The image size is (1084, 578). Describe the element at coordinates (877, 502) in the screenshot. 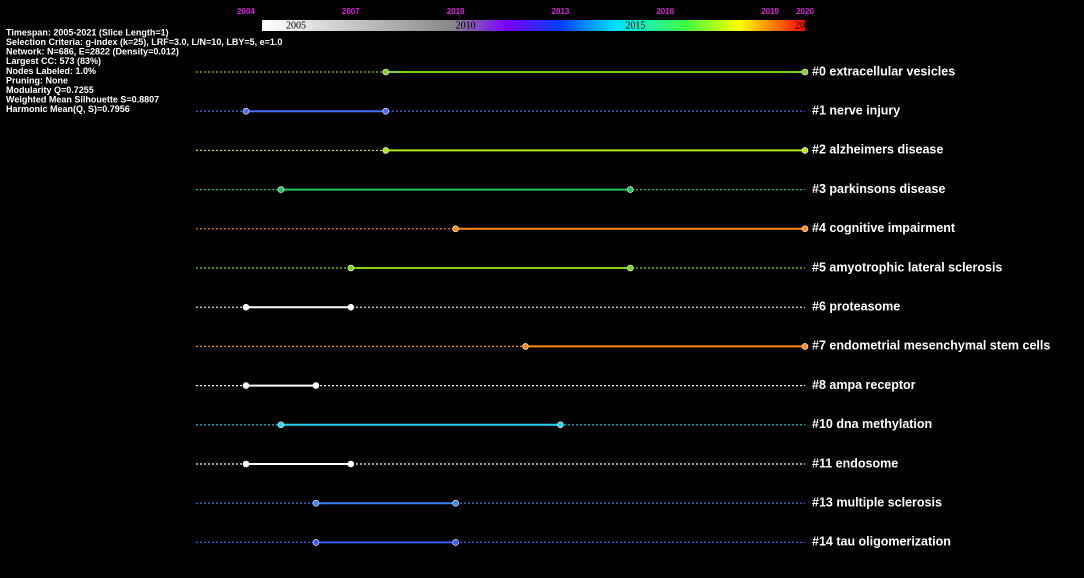

I see `cluster-label: #13 multiple sclerosis` at that location.